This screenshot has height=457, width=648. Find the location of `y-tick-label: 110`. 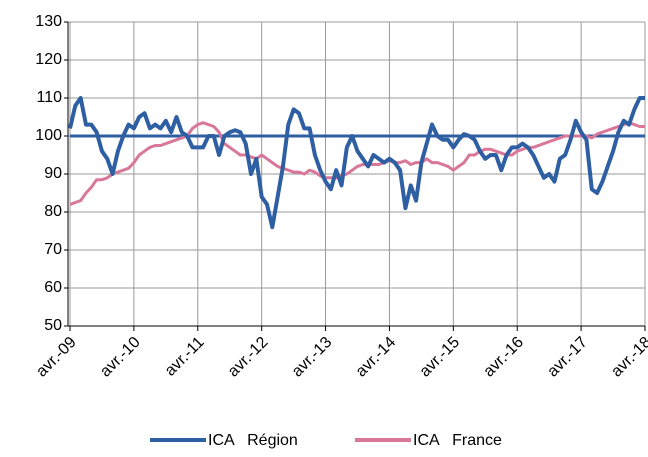

y-tick-label: 110 is located at coordinates (49, 97).